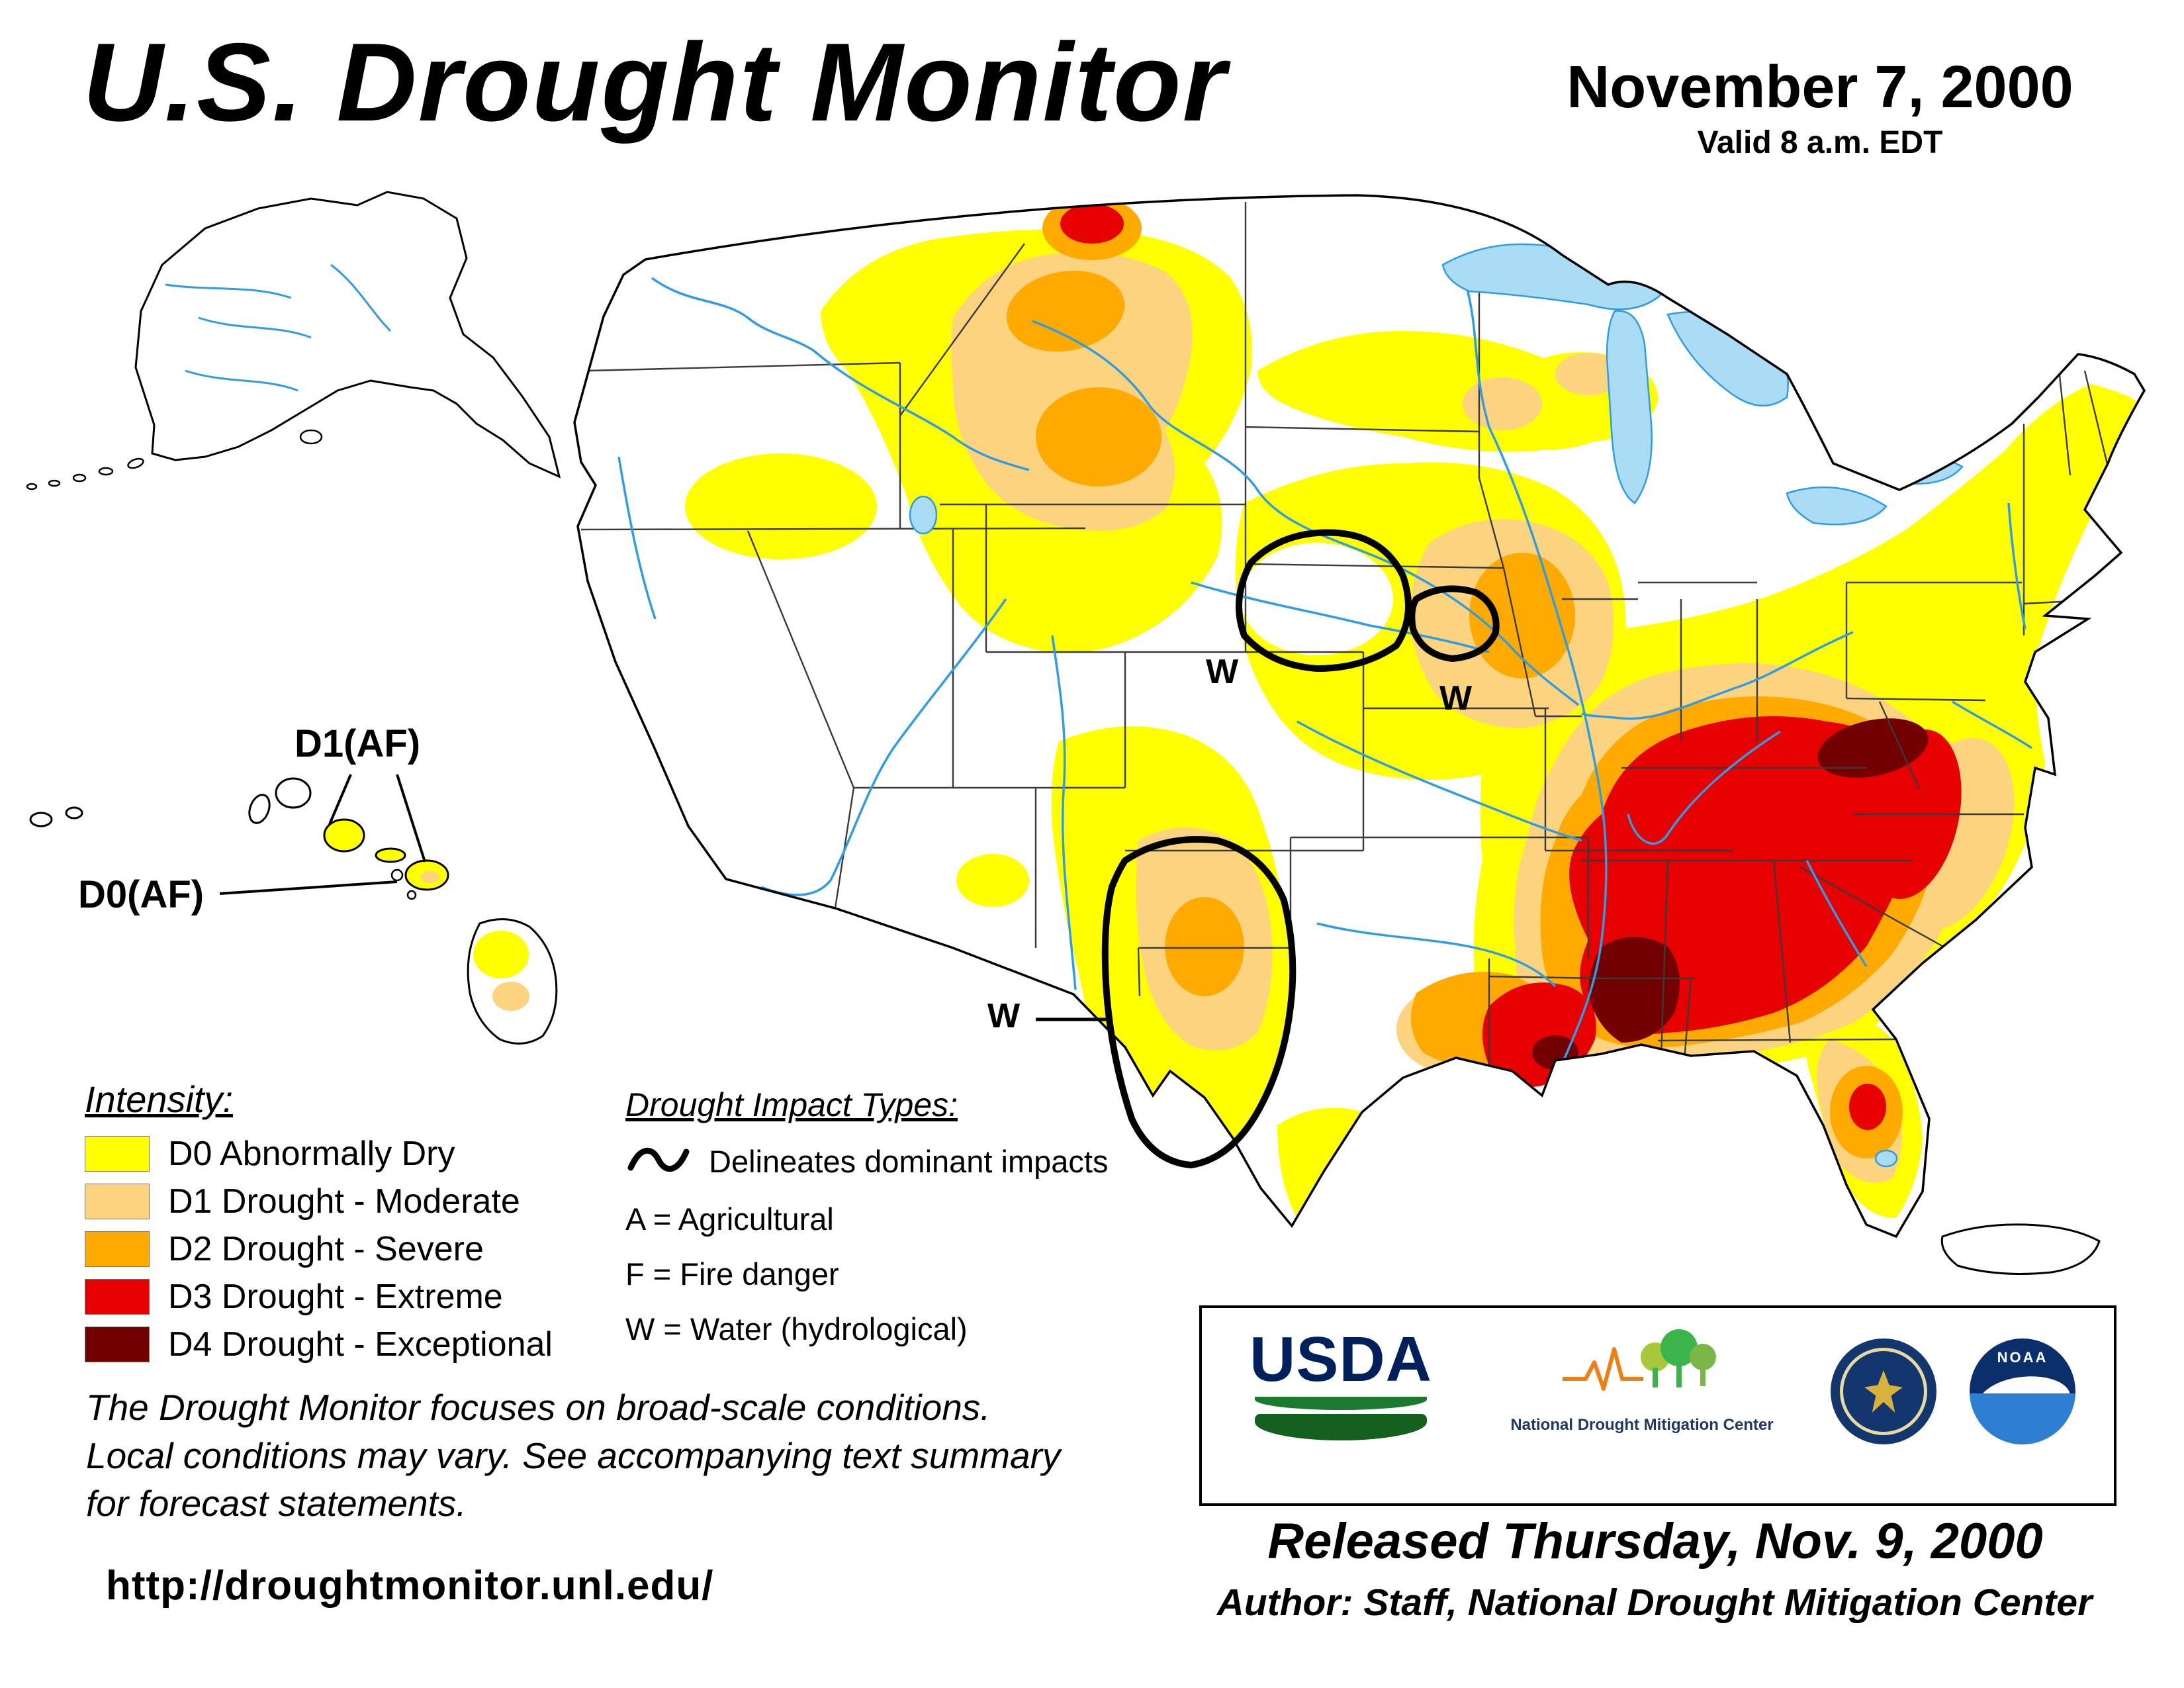 This screenshot has height=1688, width=2184. I want to click on usda-field-icon, so click(1341, 1427).